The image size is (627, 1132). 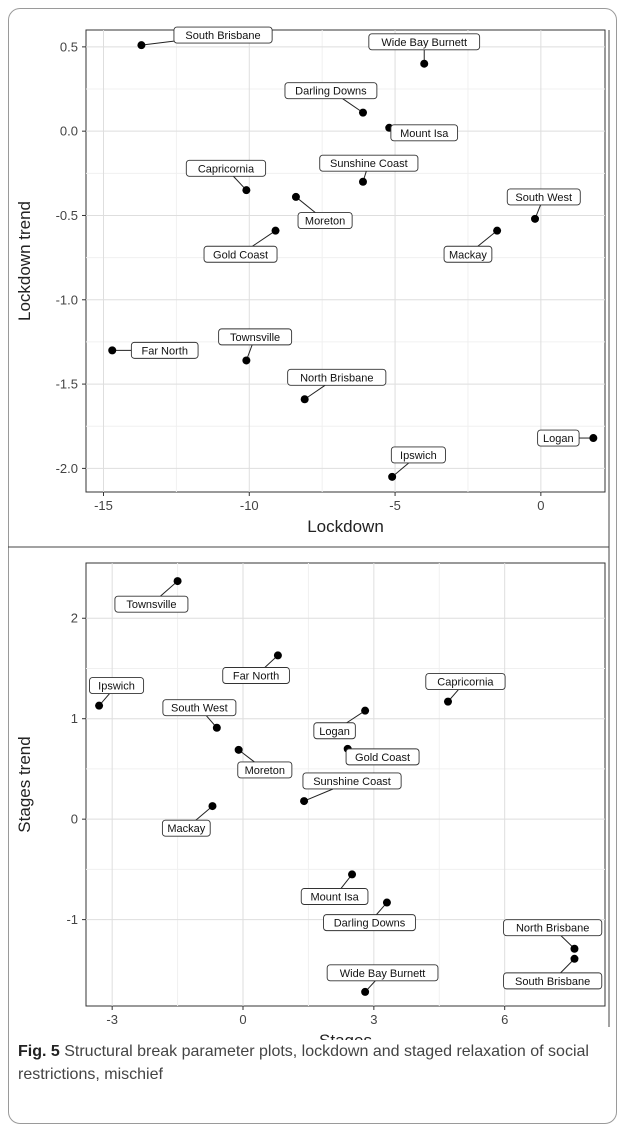 What do you see at coordinates (24, 261) in the screenshot?
I see `y-axis-label: Lockdown trend` at bounding box center [24, 261].